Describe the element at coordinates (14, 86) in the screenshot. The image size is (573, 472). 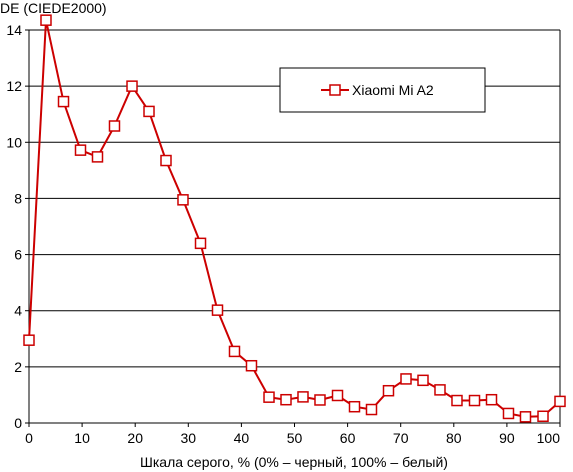
I see `y-tick-label-12: 12` at that location.